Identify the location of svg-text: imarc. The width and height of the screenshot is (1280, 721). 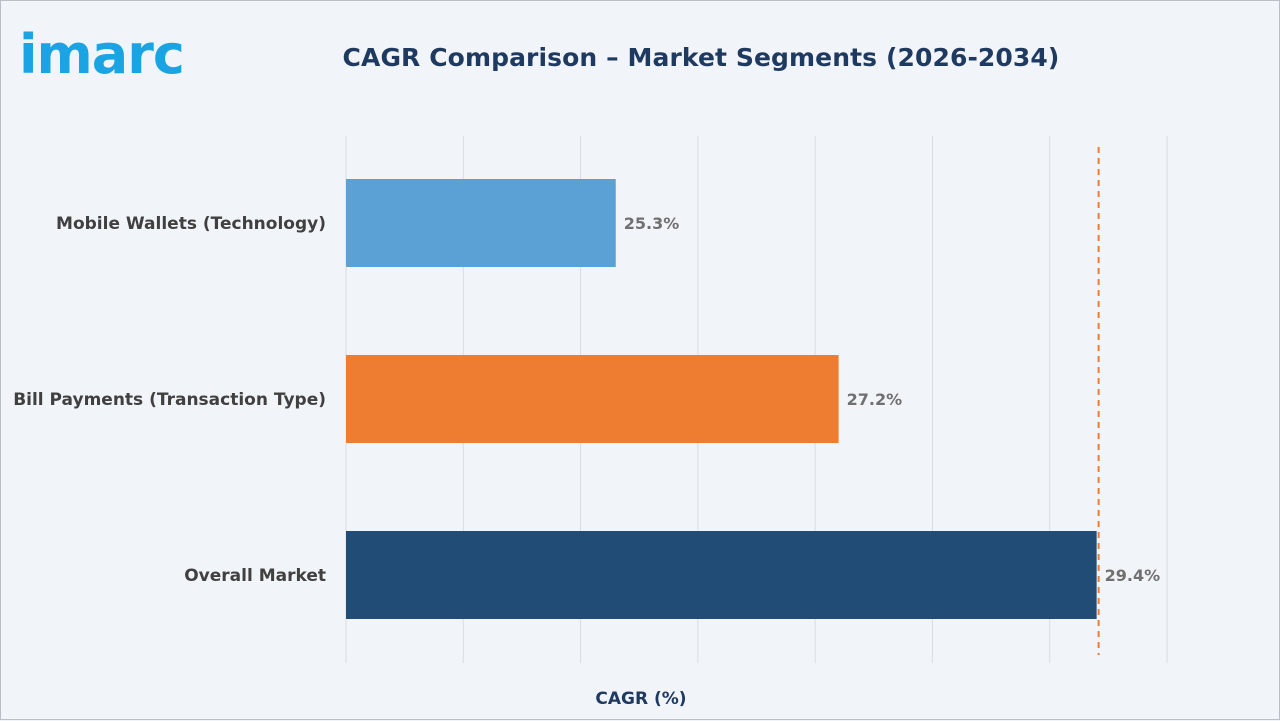
(101, 54).